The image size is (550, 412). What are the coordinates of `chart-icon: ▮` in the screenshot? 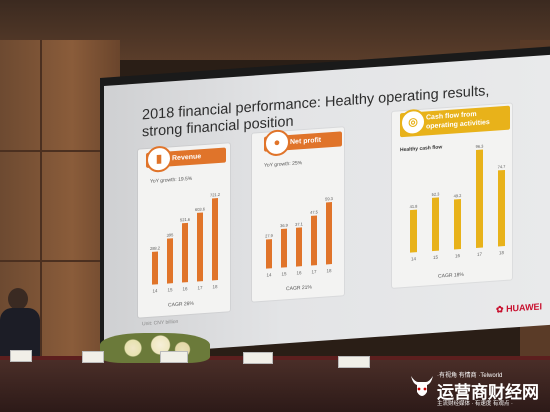 It's located at (159, 159).